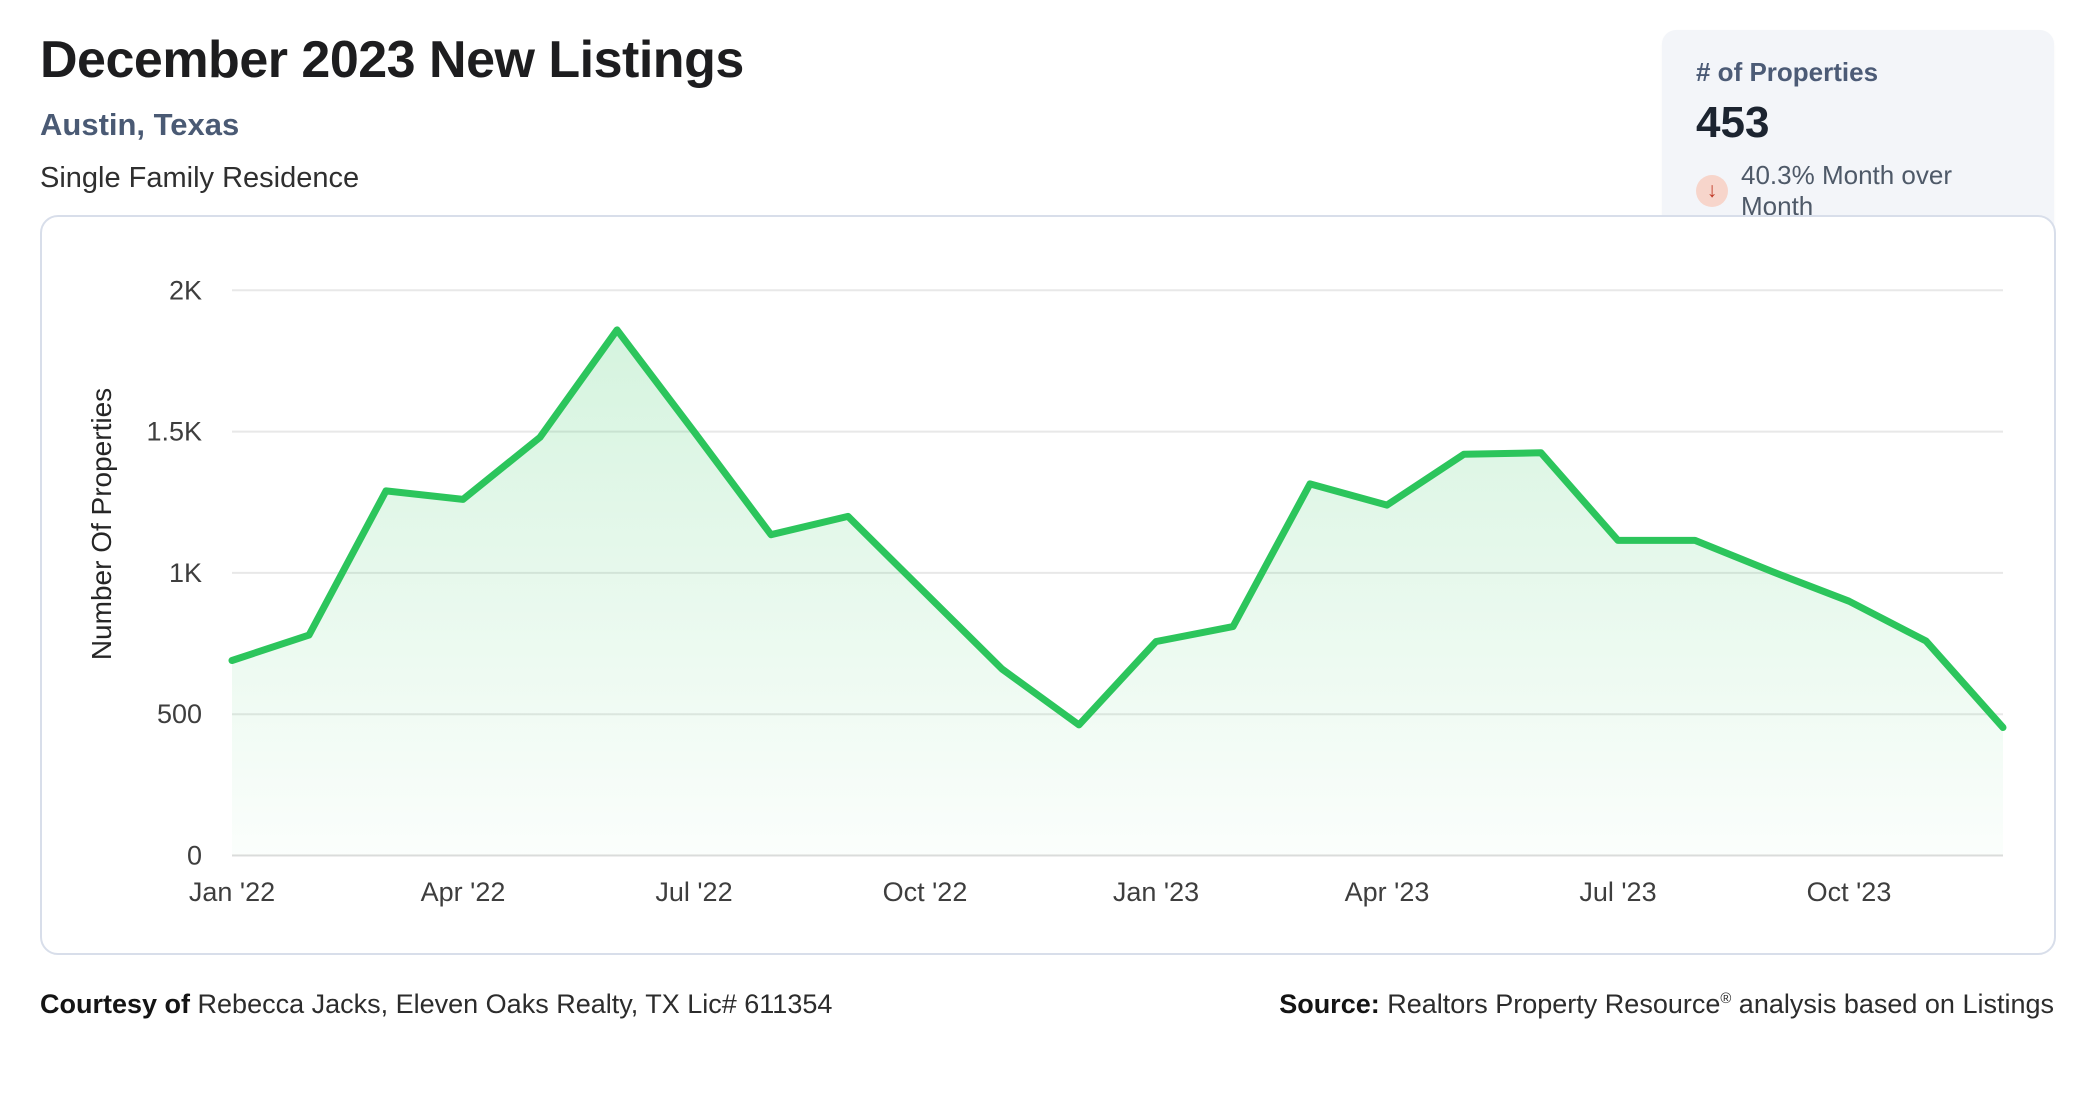  I want to click on x-tick-label: Jul '23, so click(1617, 892).